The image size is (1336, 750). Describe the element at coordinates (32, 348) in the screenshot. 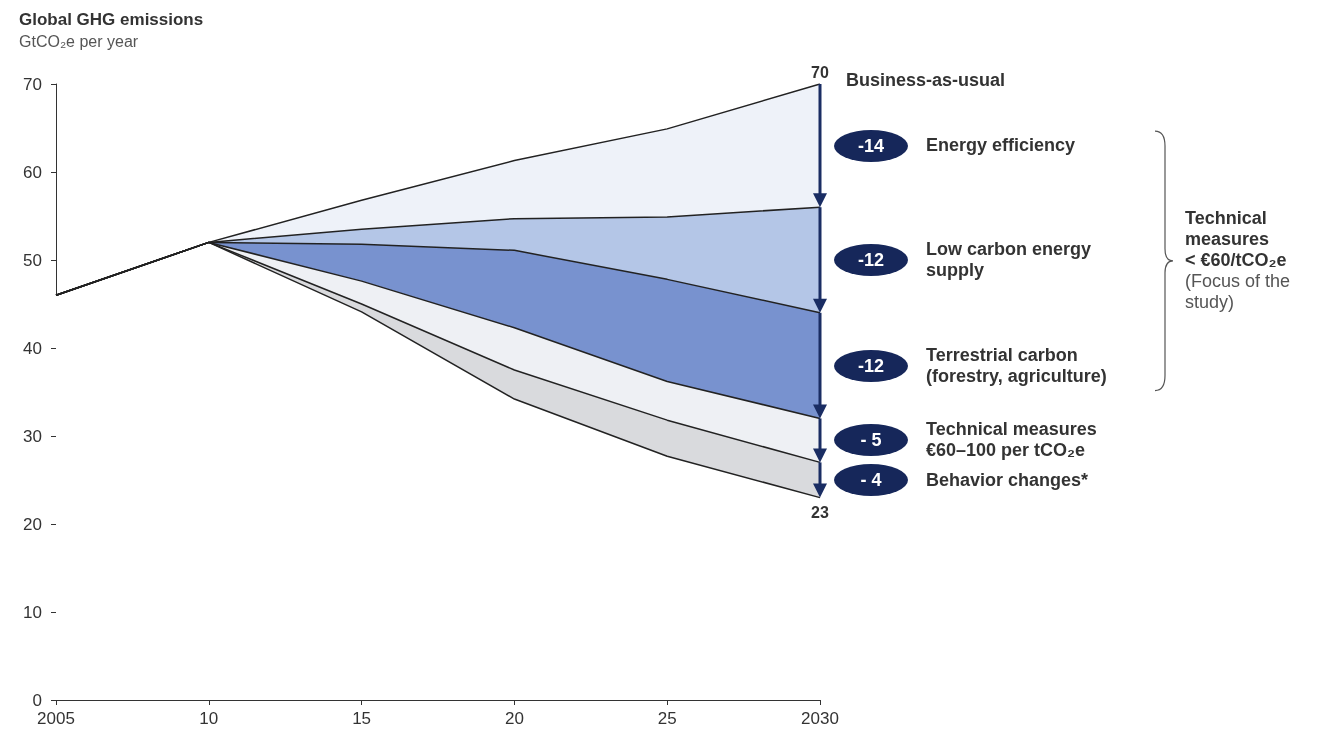

I see `y-tick-label: 40` at that location.